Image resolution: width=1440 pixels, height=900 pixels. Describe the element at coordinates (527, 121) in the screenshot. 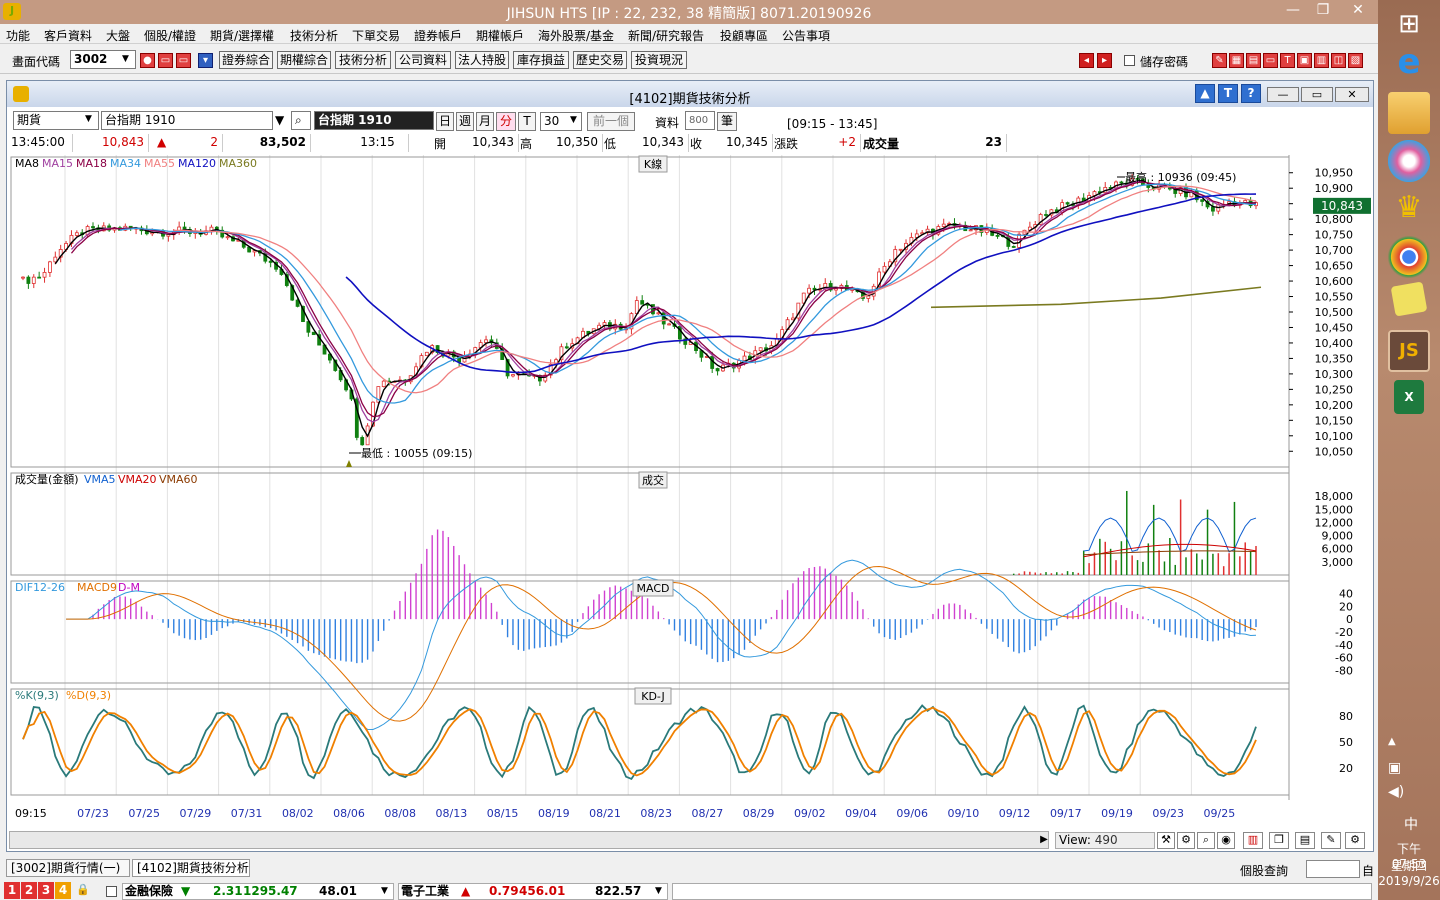

I see `period-tick-button: T` at that location.